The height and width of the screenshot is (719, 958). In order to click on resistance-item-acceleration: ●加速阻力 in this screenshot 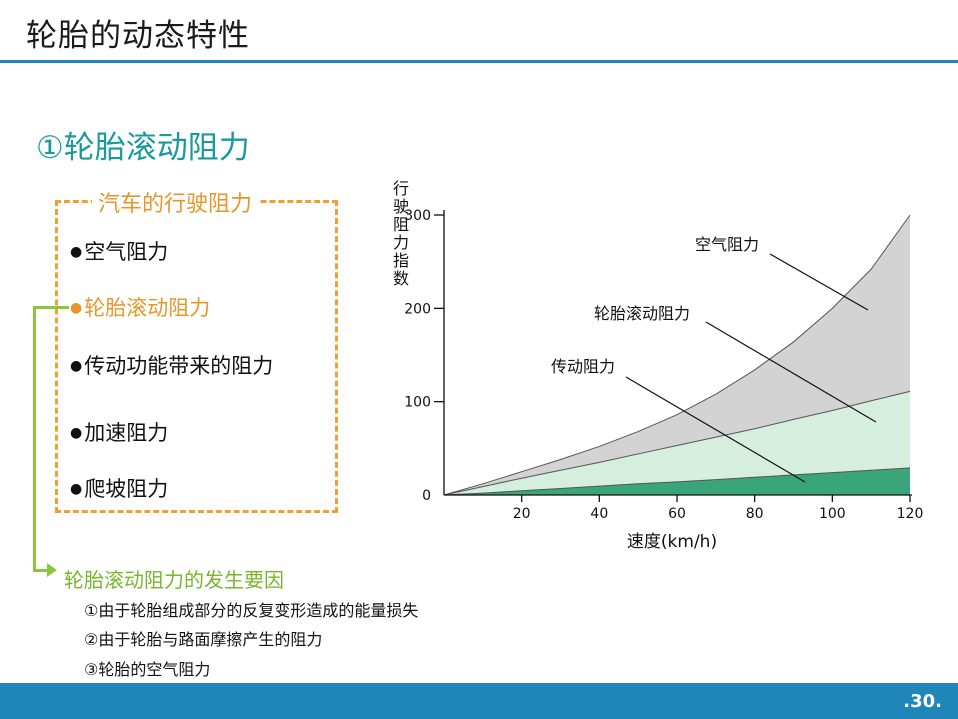, I will do `click(119, 432)`.